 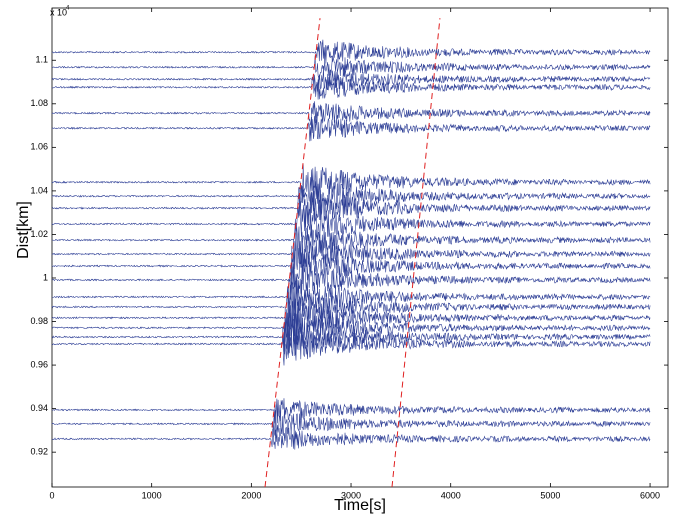 What do you see at coordinates (58, 12) in the screenshot?
I see `y-multiplier: x 10` at bounding box center [58, 12].